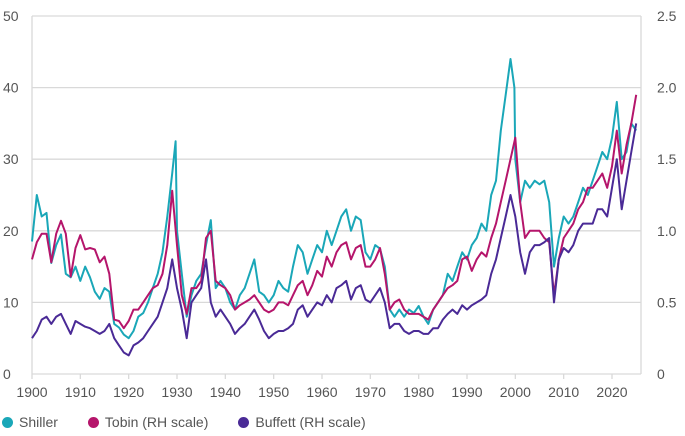  I want to click on x-tick-label: 1960, so click(321, 392).